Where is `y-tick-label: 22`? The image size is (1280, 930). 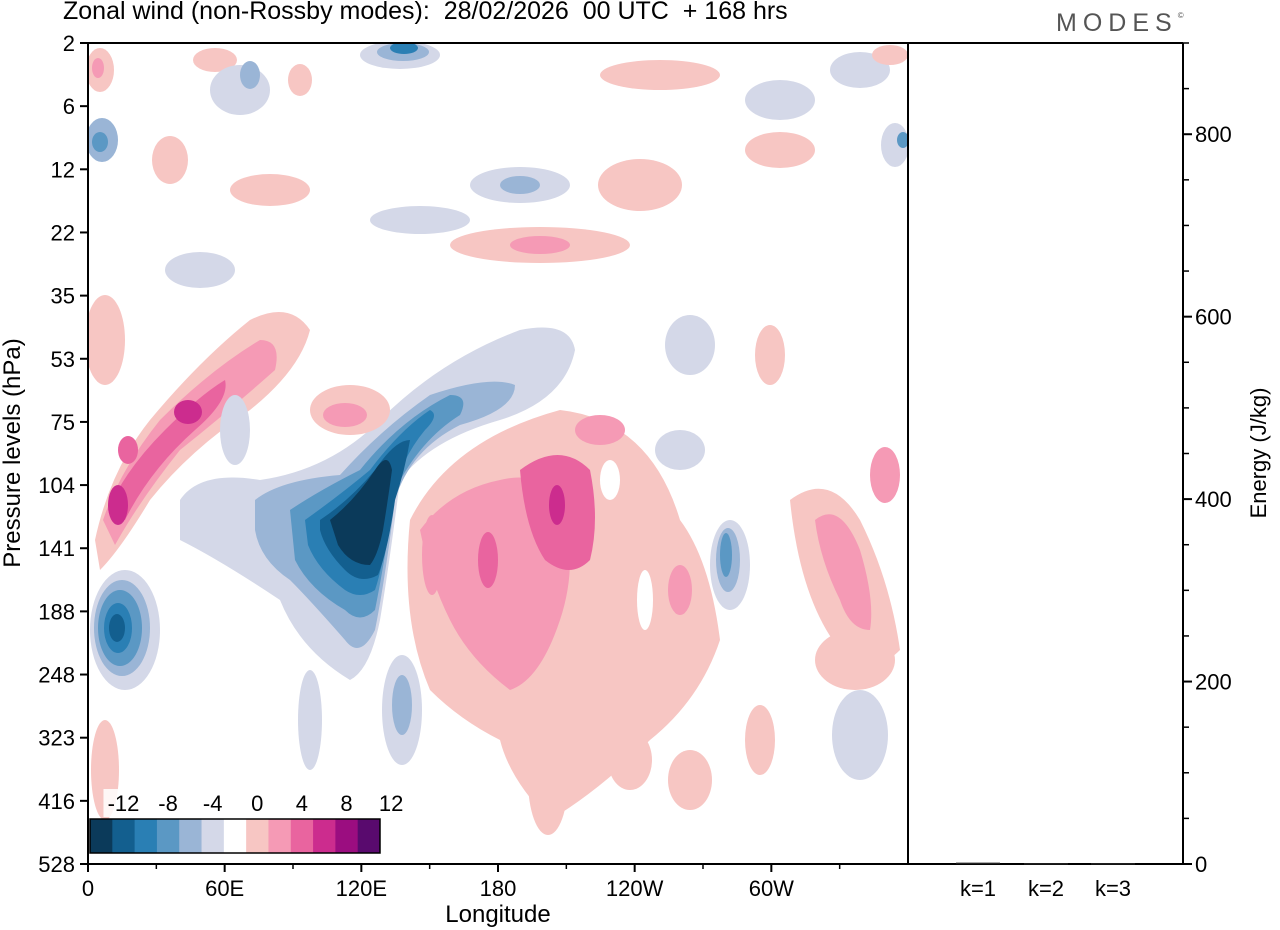
y-tick-label: 22 is located at coordinates (63, 232).